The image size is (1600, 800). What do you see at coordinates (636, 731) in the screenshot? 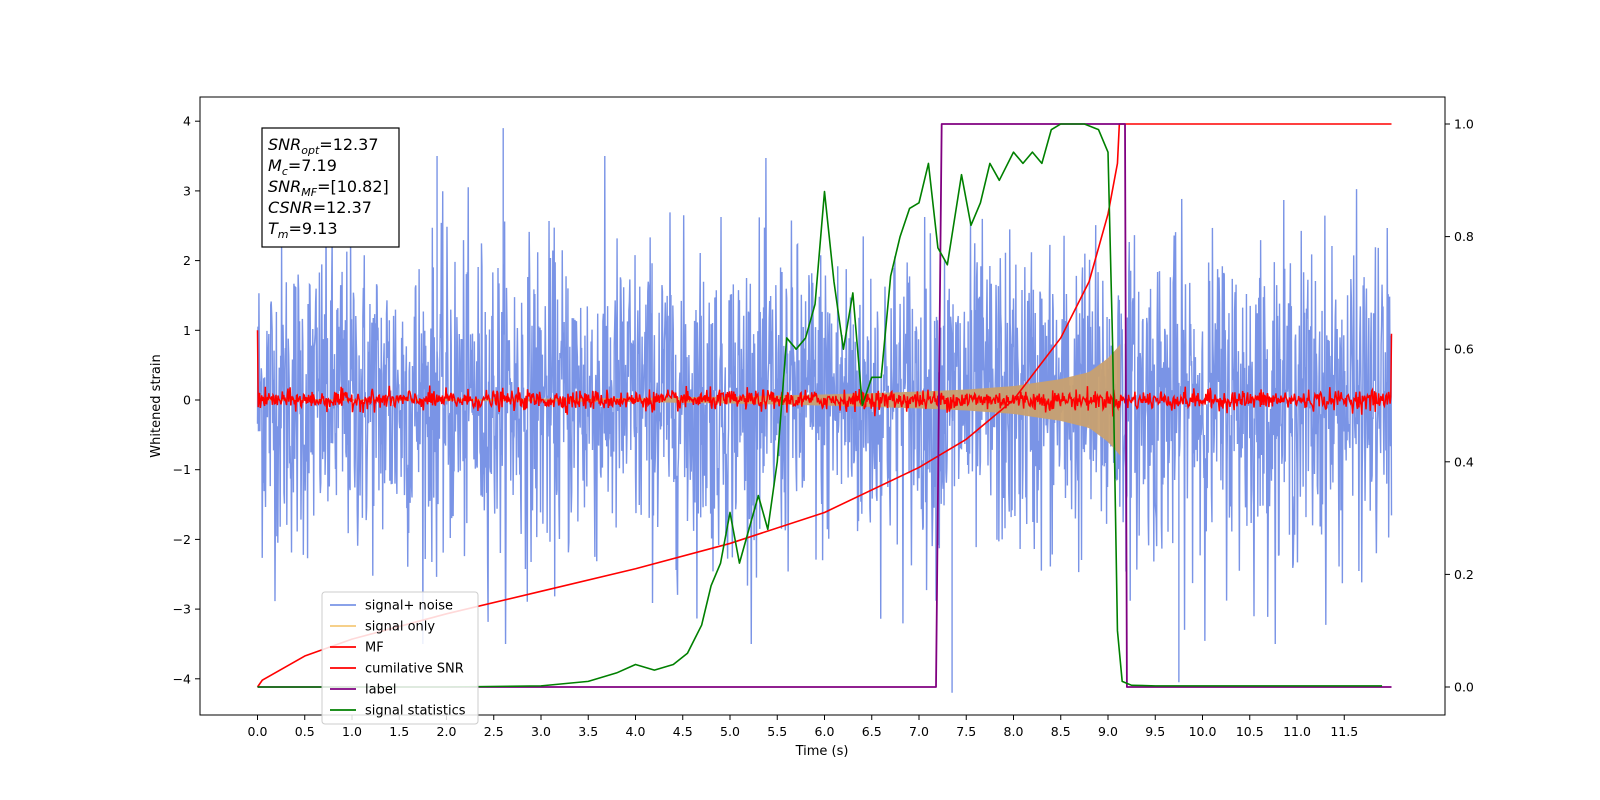
I see `x-tick-label: 4.0` at bounding box center [636, 731].